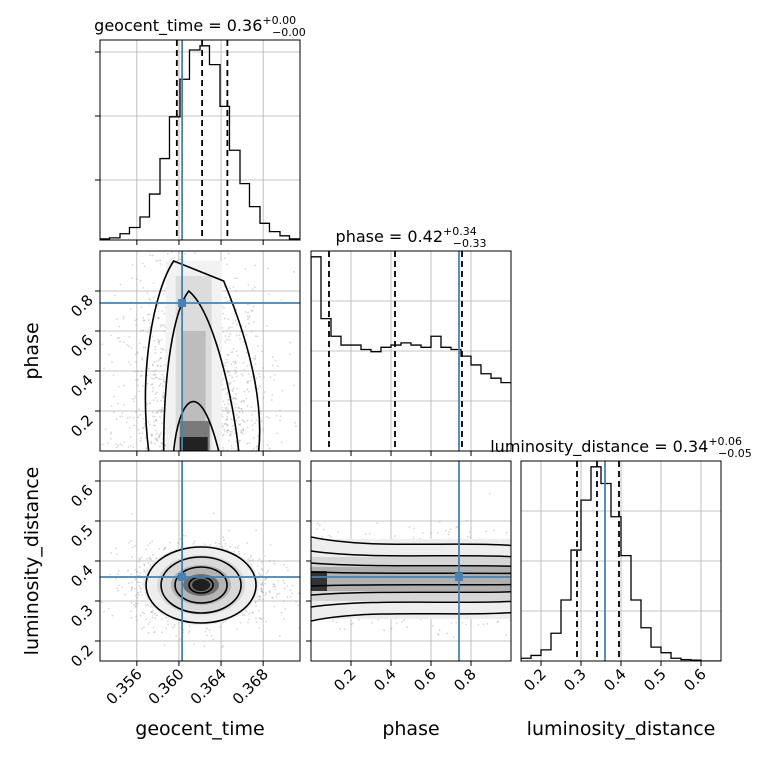 The width and height of the screenshot is (760, 760). I want to click on title-err-plus: +0.00, so click(279, 20).